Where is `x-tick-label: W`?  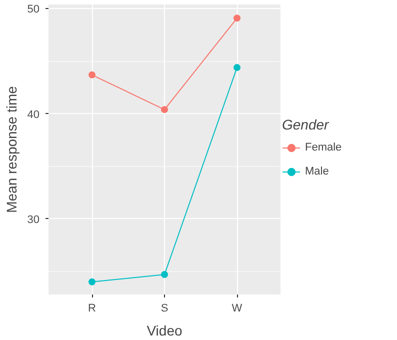 x-tick-label: W is located at coordinates (237, 308).